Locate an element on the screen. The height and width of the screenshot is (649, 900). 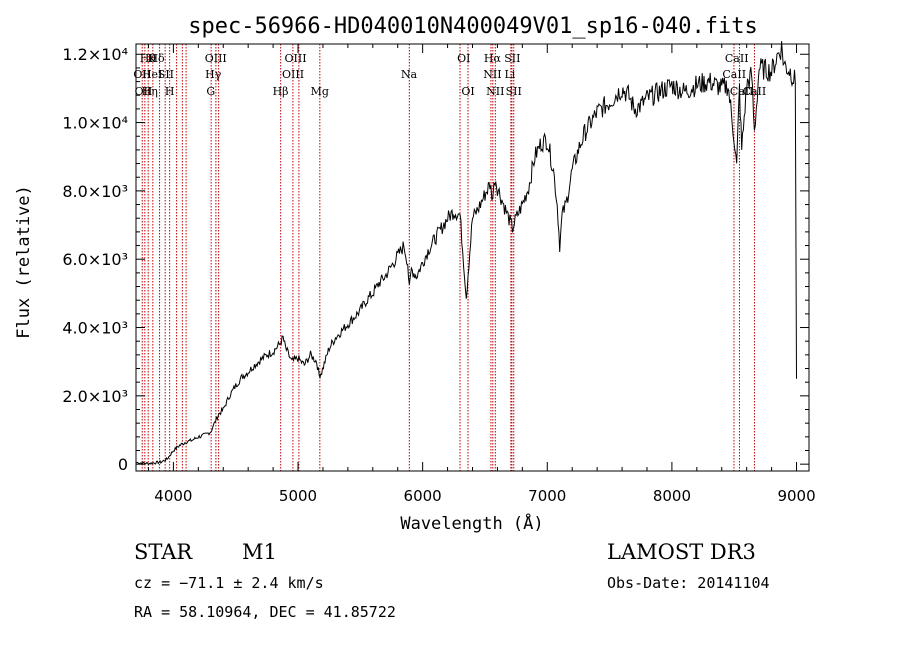
spectral-line-label: K is located at coordinates (151, 58).